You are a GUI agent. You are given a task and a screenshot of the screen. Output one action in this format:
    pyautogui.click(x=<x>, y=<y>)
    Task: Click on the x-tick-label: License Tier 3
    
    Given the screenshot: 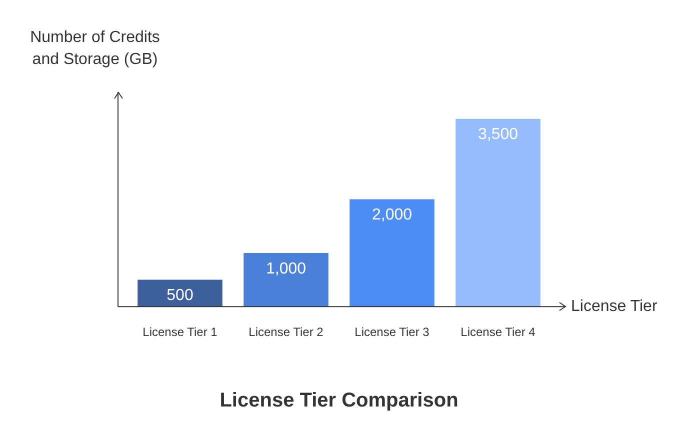 What is the action you would take?
    pyautogui.click(x=392, y=332)
    